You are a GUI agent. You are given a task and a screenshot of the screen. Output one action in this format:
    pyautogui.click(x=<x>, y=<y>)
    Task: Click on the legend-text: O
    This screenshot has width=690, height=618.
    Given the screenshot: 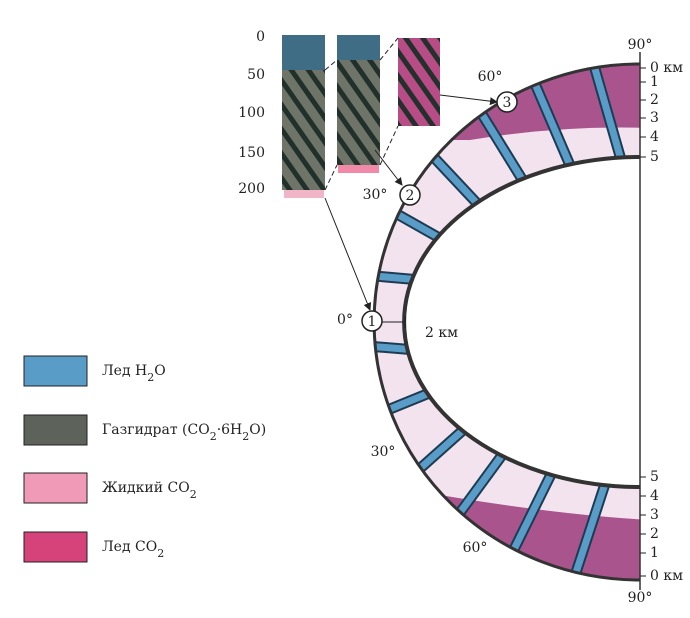 What is the action you would take?
    pyautogui.click(x=159, y=371)
    